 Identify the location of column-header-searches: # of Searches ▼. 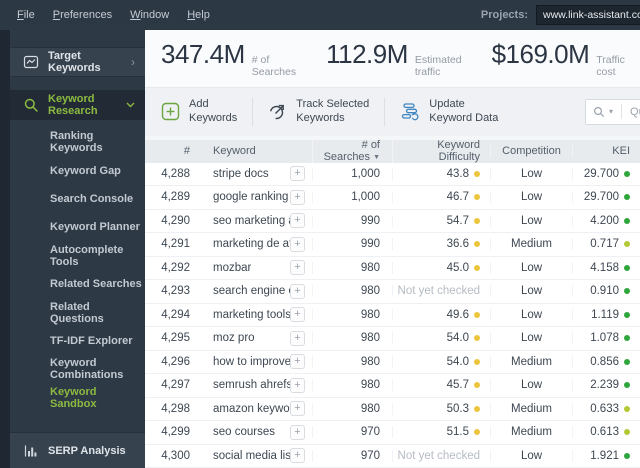
(352, 151).